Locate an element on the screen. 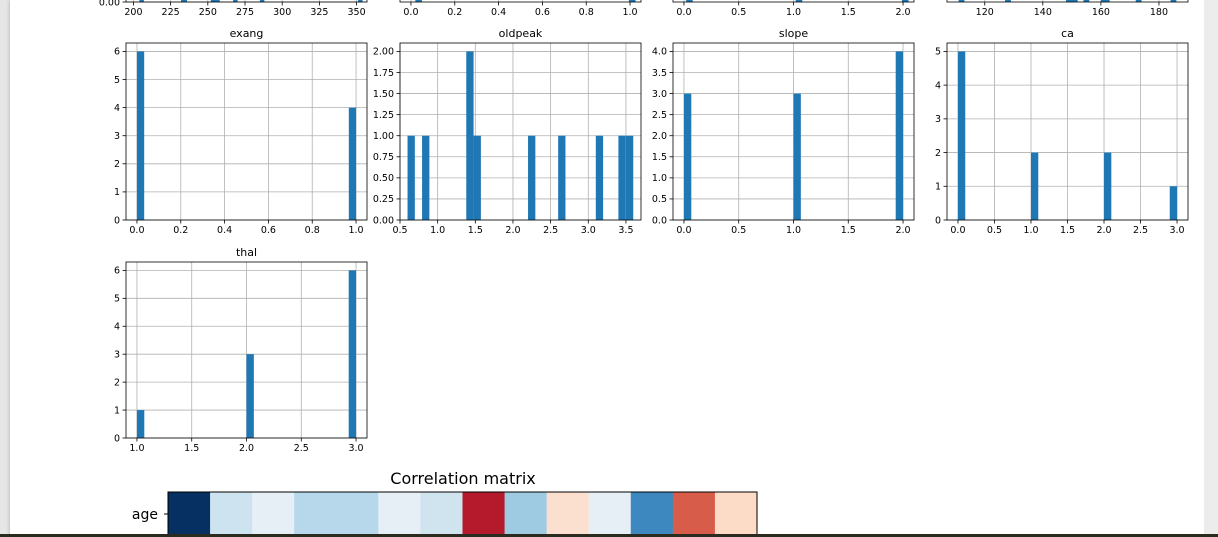 Image resolution: width=1218 pixels, height=537 pixels. y-tick-label: 0.5 is located at coordinates (659, 199).